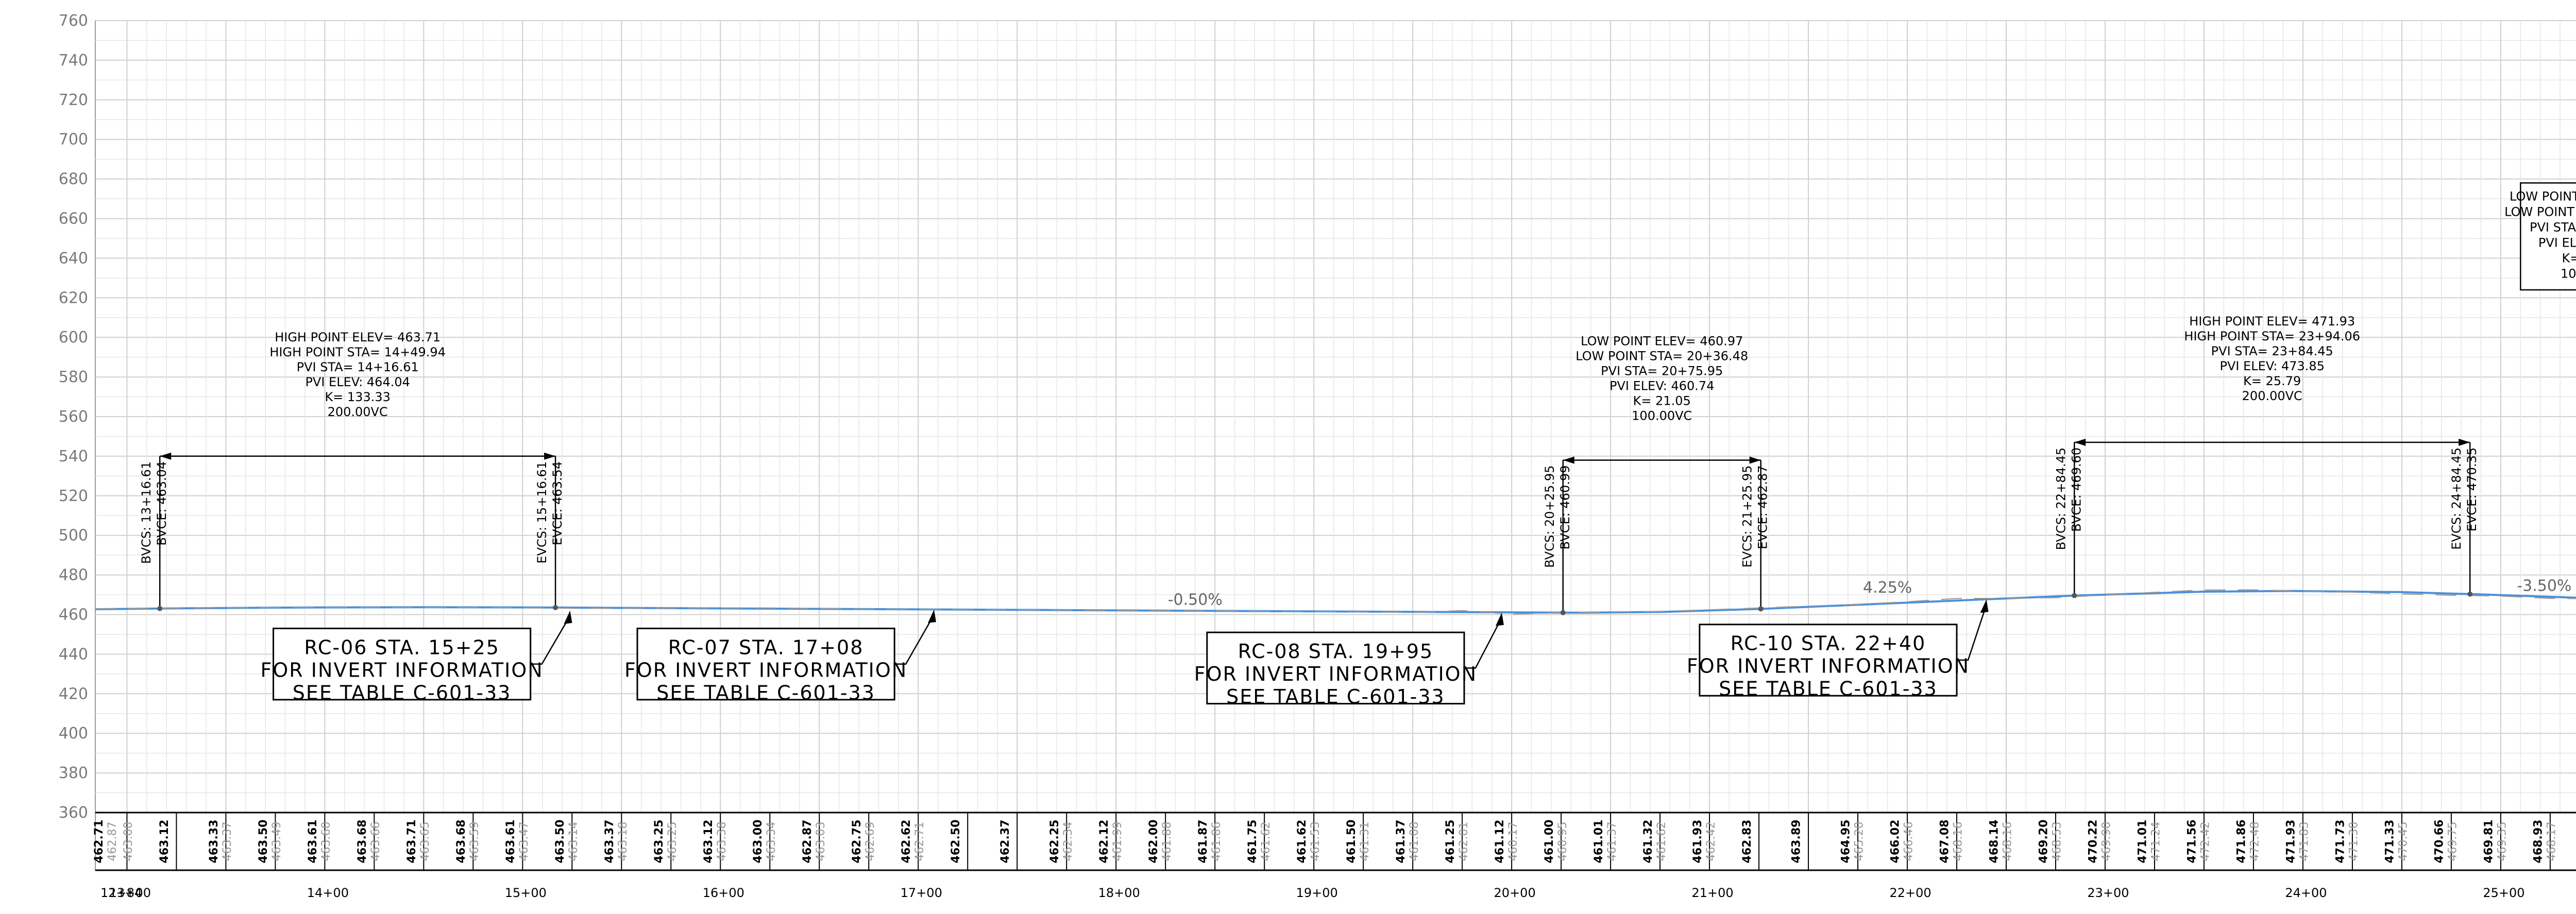 The height and width of the screenshot is (914, 2576). What do you see at coordinates (2291, 842) in the screenshot?
I see `proposed-elevation: 471.93` at bounding box center [2291, 842].